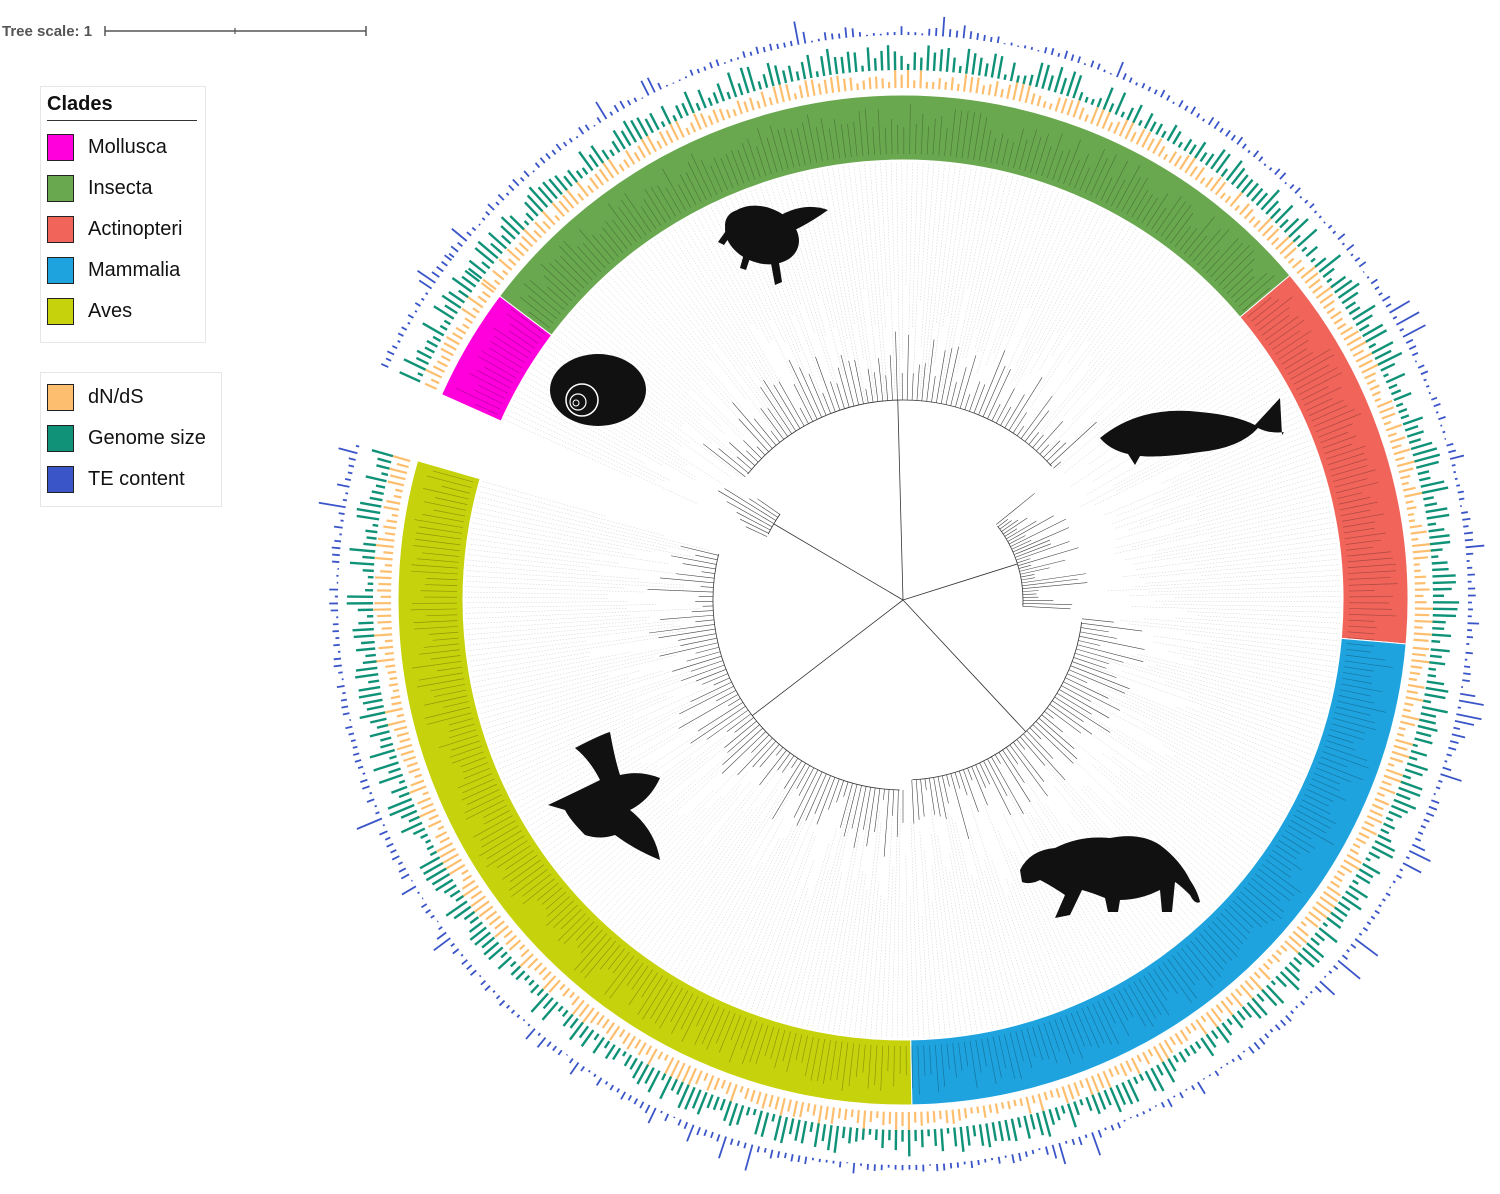  Describe the element at coordinates (60, 229) in the screenshot. I see `actinopteri-swatch` at that location.